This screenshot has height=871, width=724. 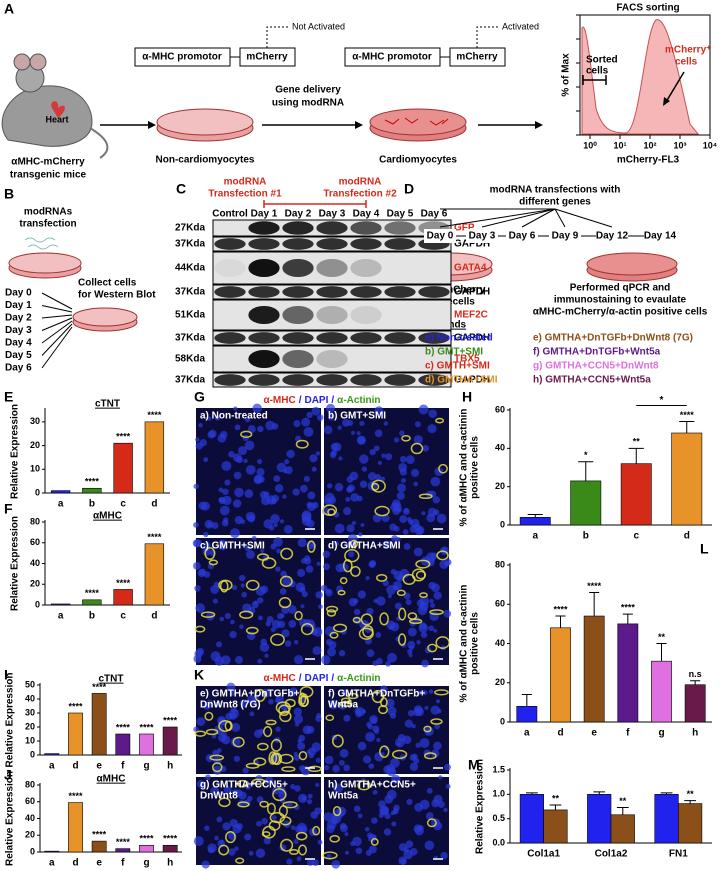 What do you see at coordinates (620, 288) in the screenshot?
I see `d-label: Performed qPCR and` at bounding box center [620, 288].